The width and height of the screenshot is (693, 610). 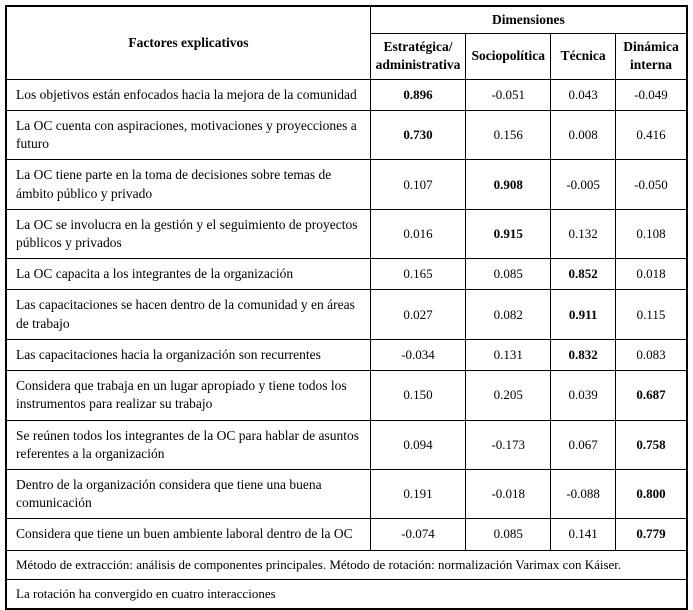 I want to click on value-cell: 0.083, so click(x=651, y=355).